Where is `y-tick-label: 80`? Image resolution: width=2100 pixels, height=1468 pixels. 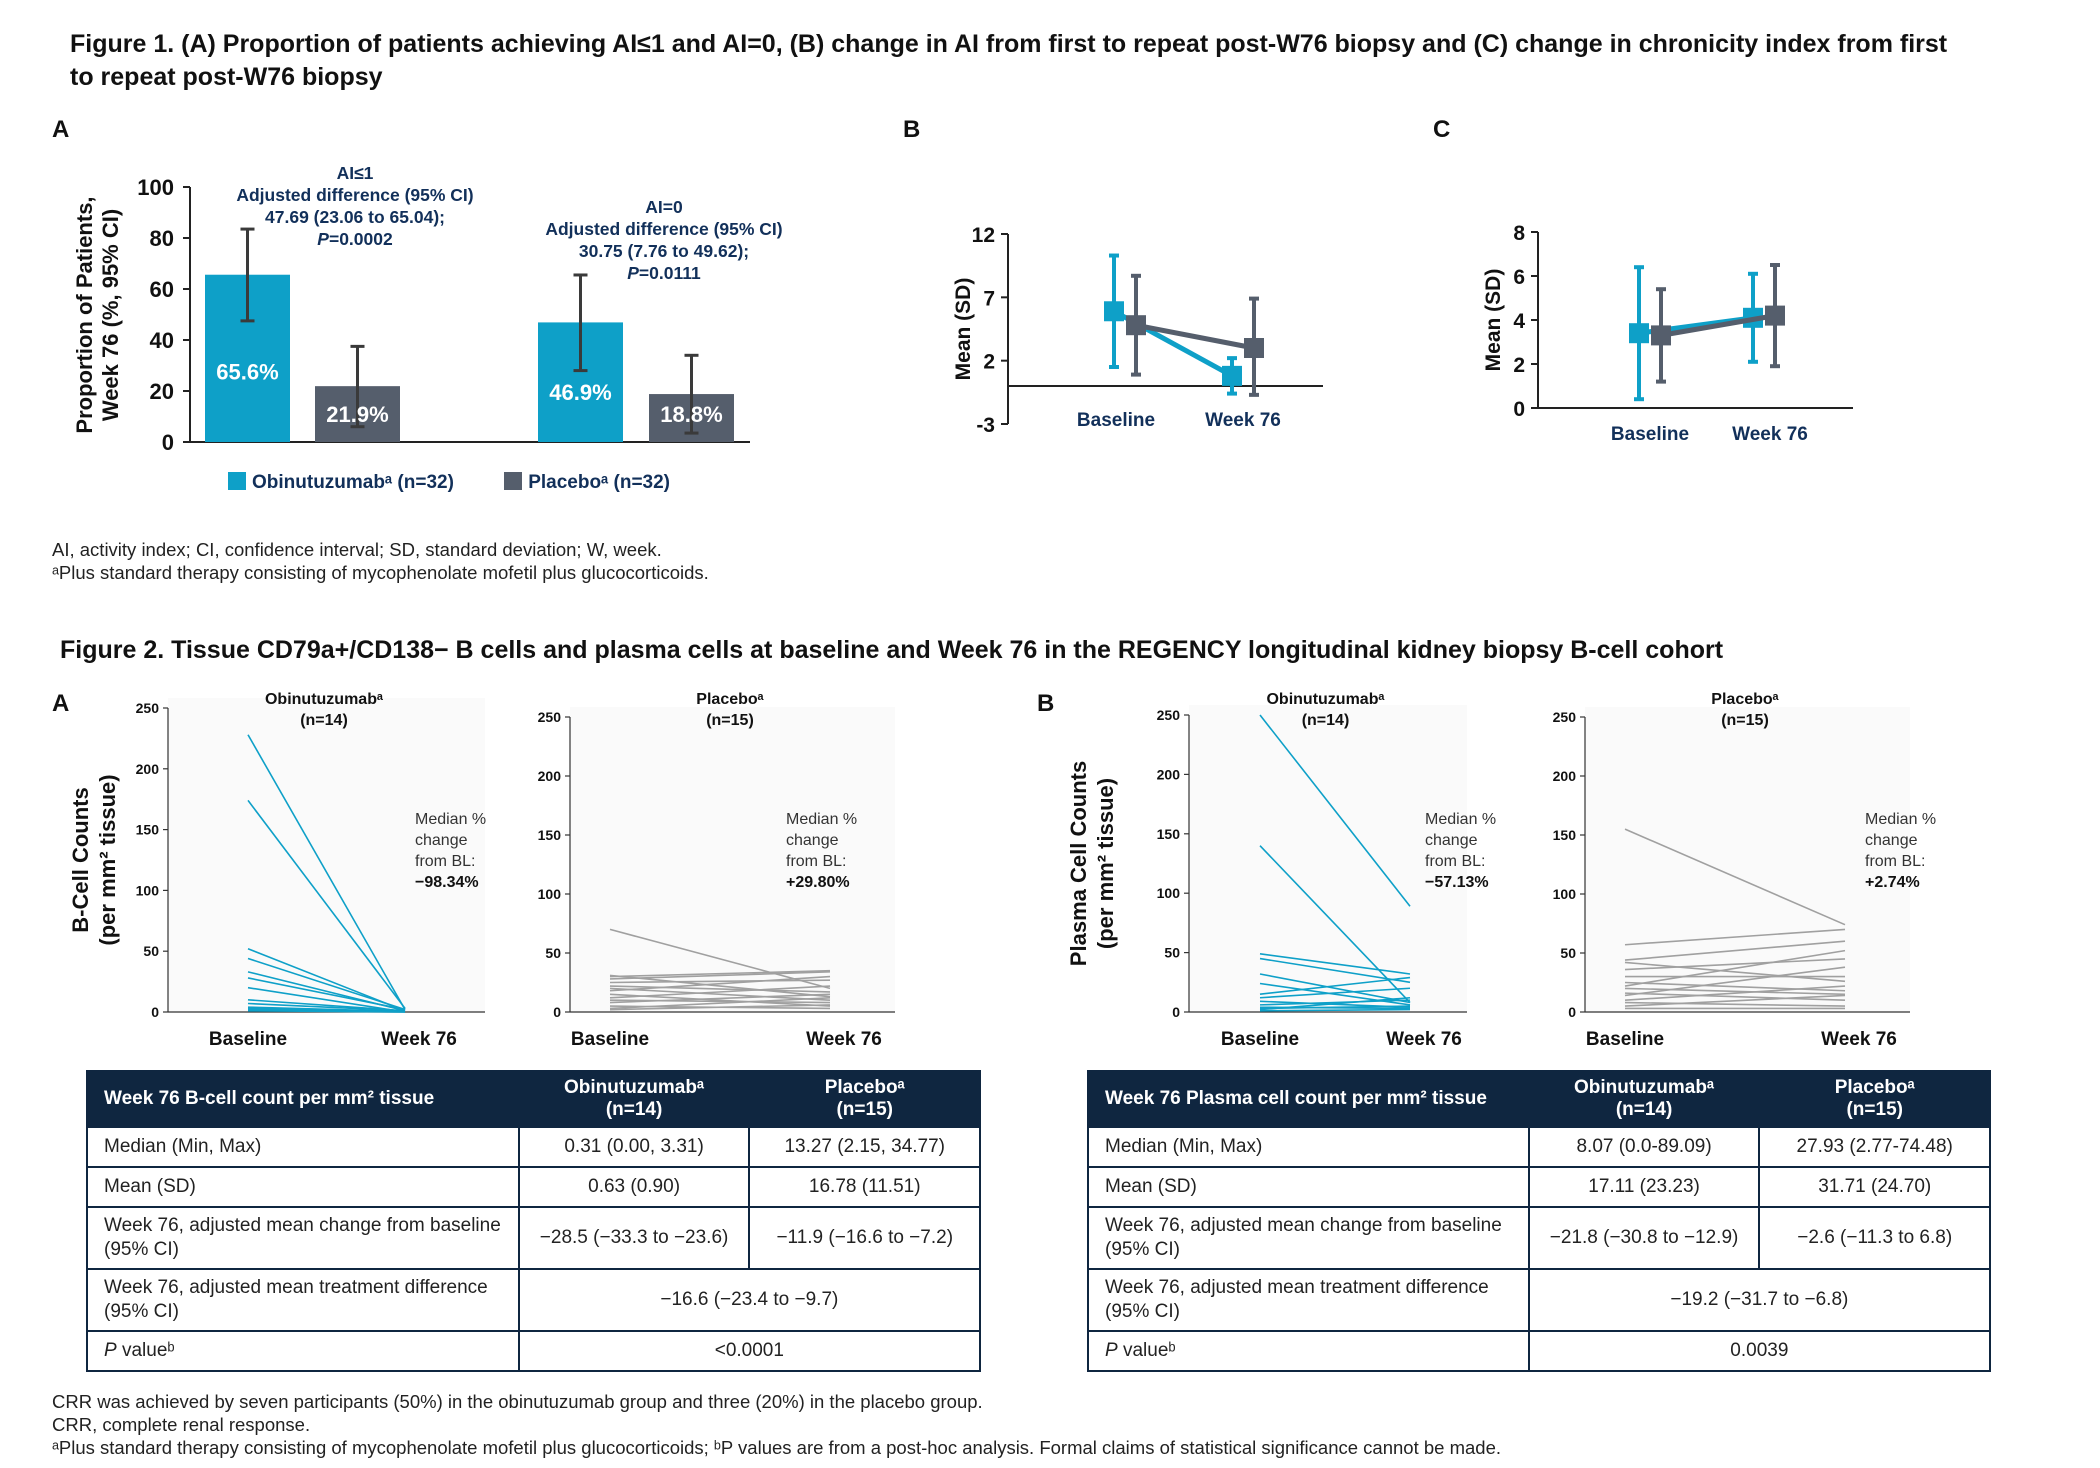
y-tick-label: 80 is located at coordinates (162, 238).